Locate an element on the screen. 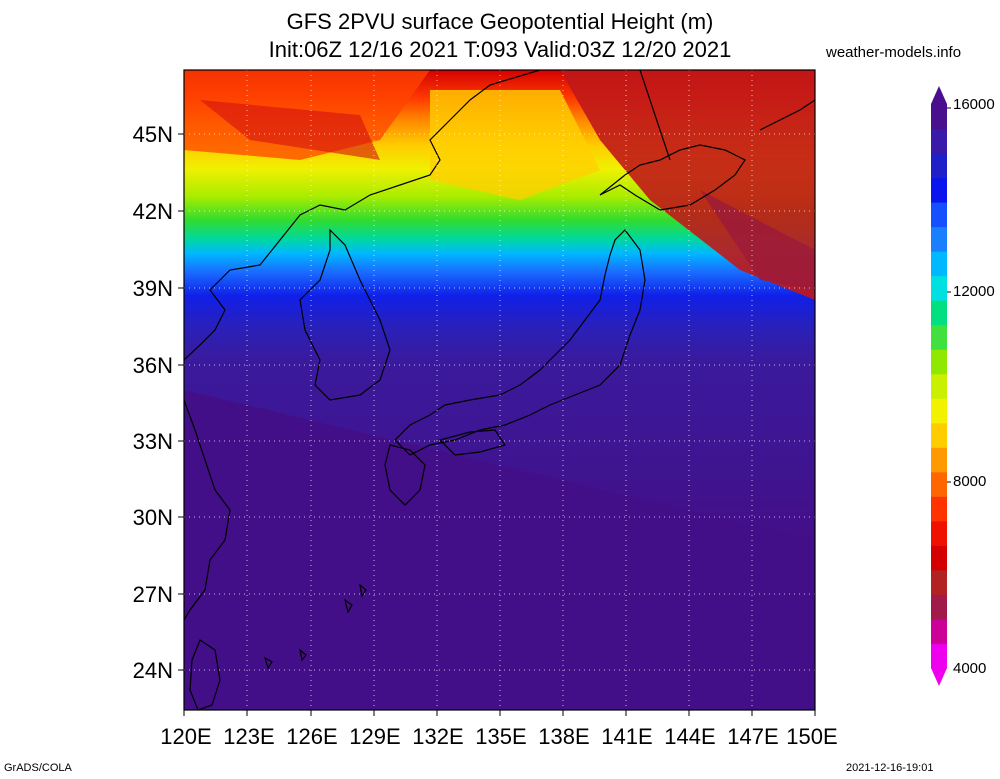 The height and width of the screenshot is (779, 1000). lon-label: 129E is located at coordinates (374, 736).